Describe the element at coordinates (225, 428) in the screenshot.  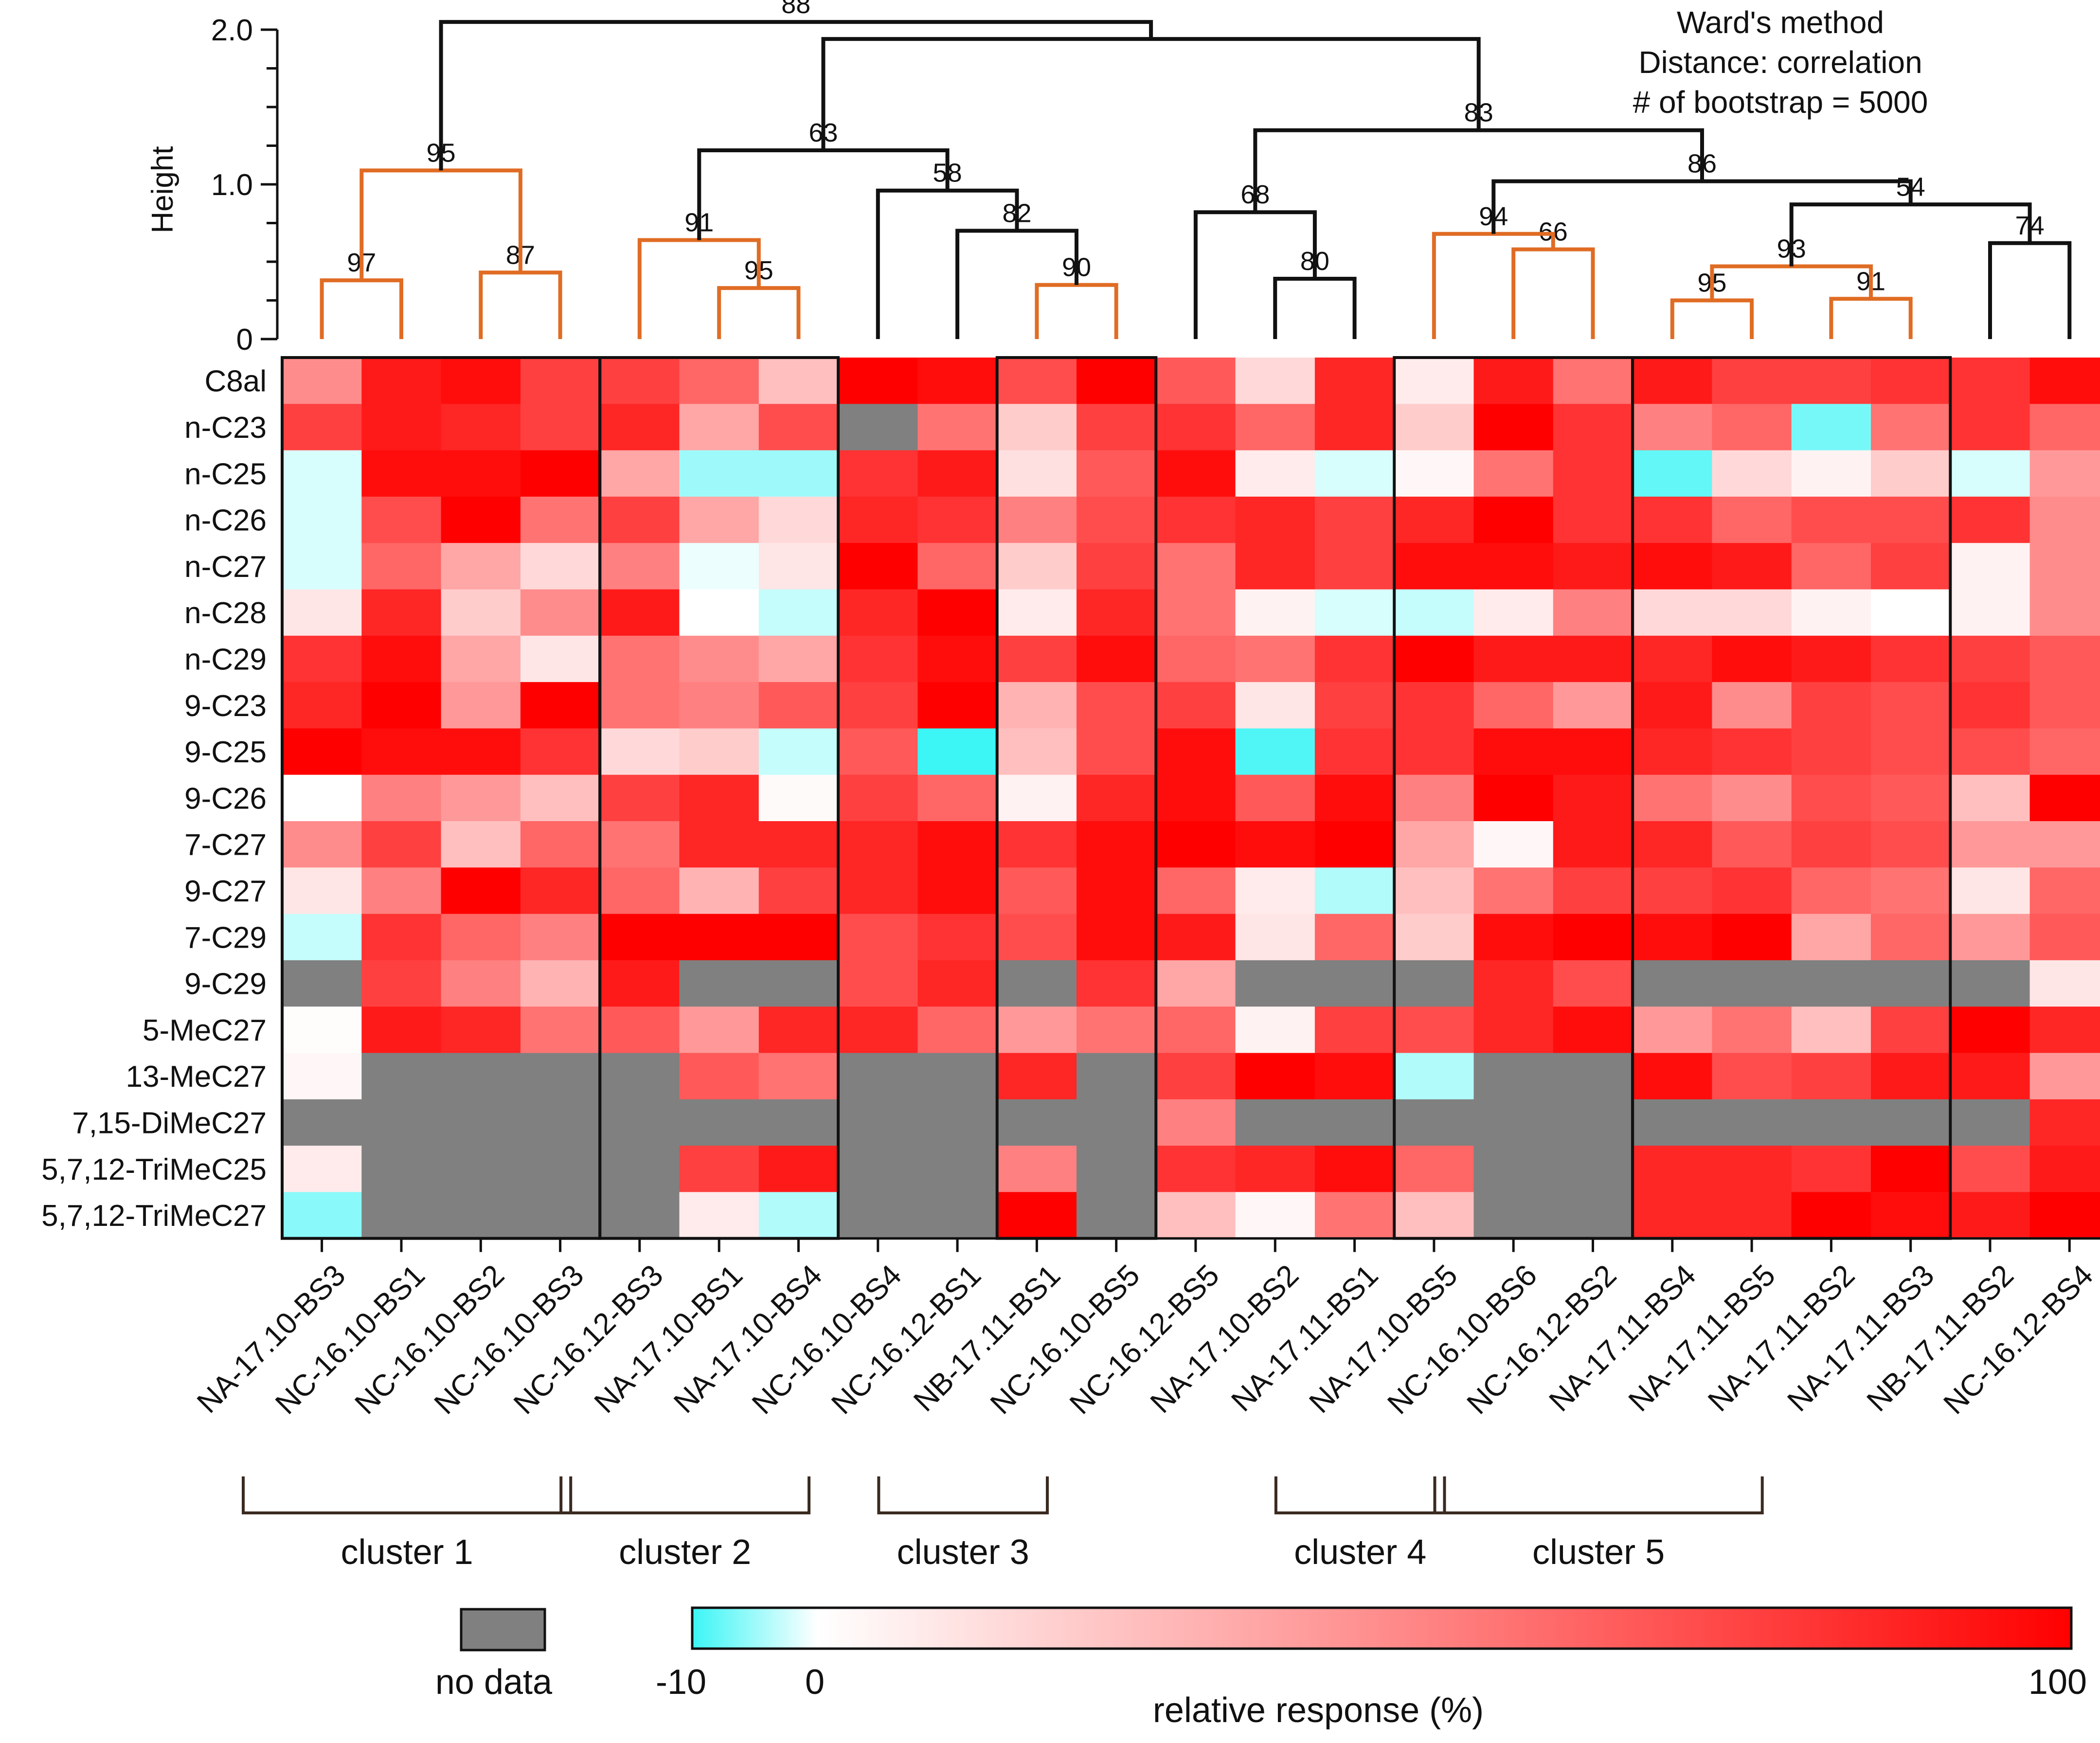
I see `row-label: n-C23` at that location.